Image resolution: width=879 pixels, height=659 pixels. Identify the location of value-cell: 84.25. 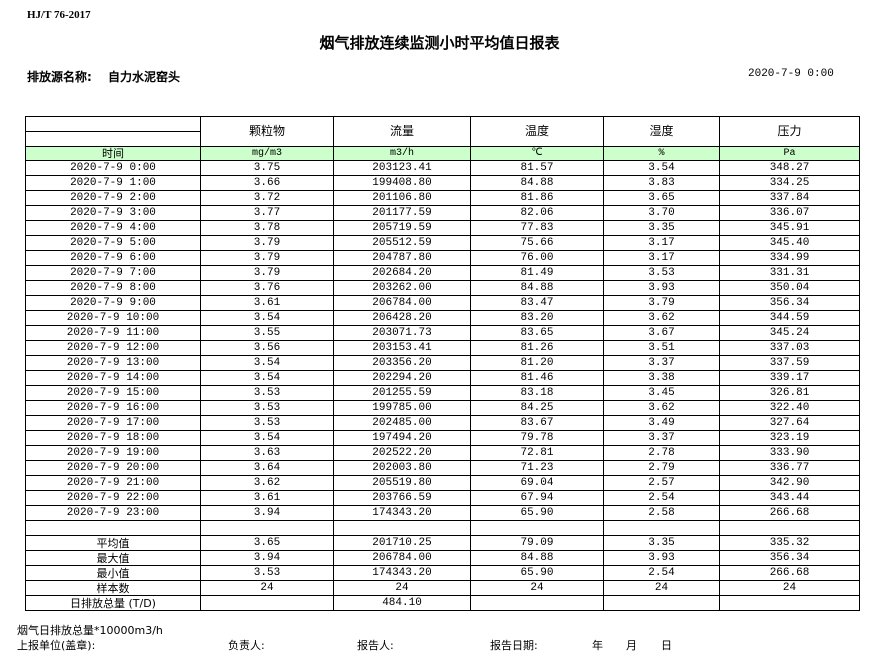
(537, 408).